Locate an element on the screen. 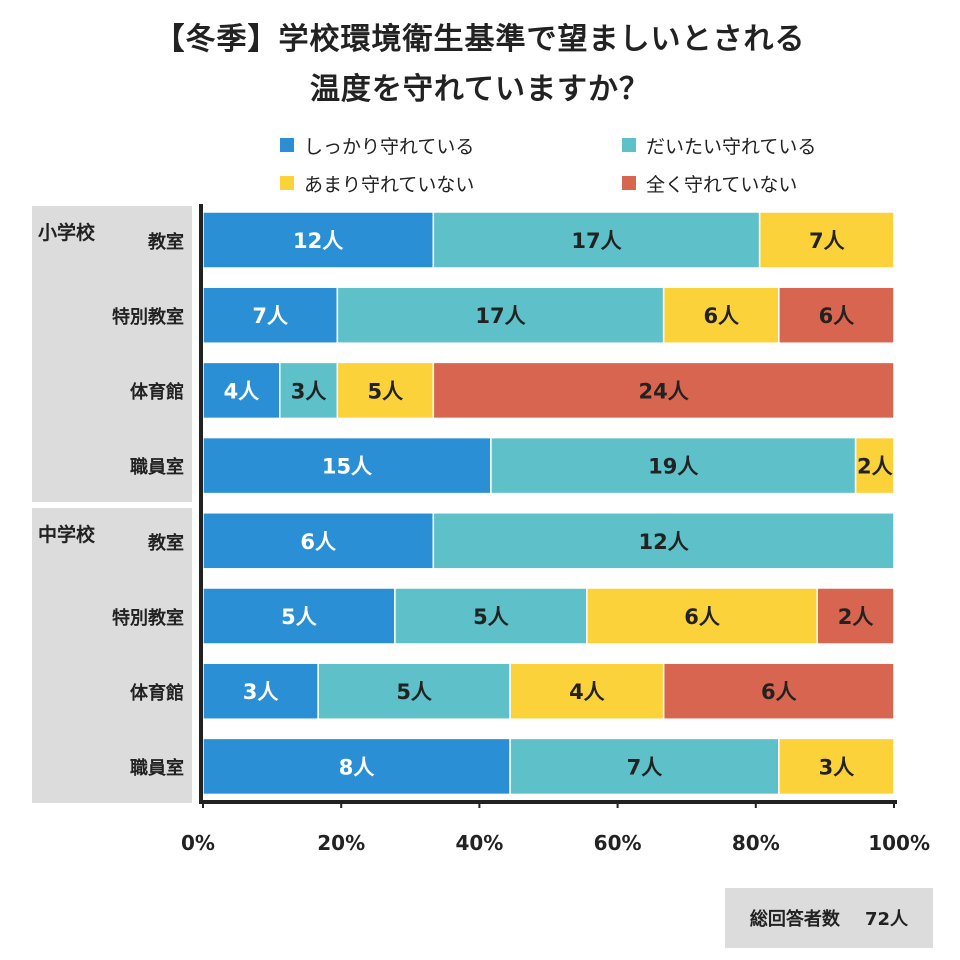  group-label-elementary: 小学校 is located at coordinates (67, 233).